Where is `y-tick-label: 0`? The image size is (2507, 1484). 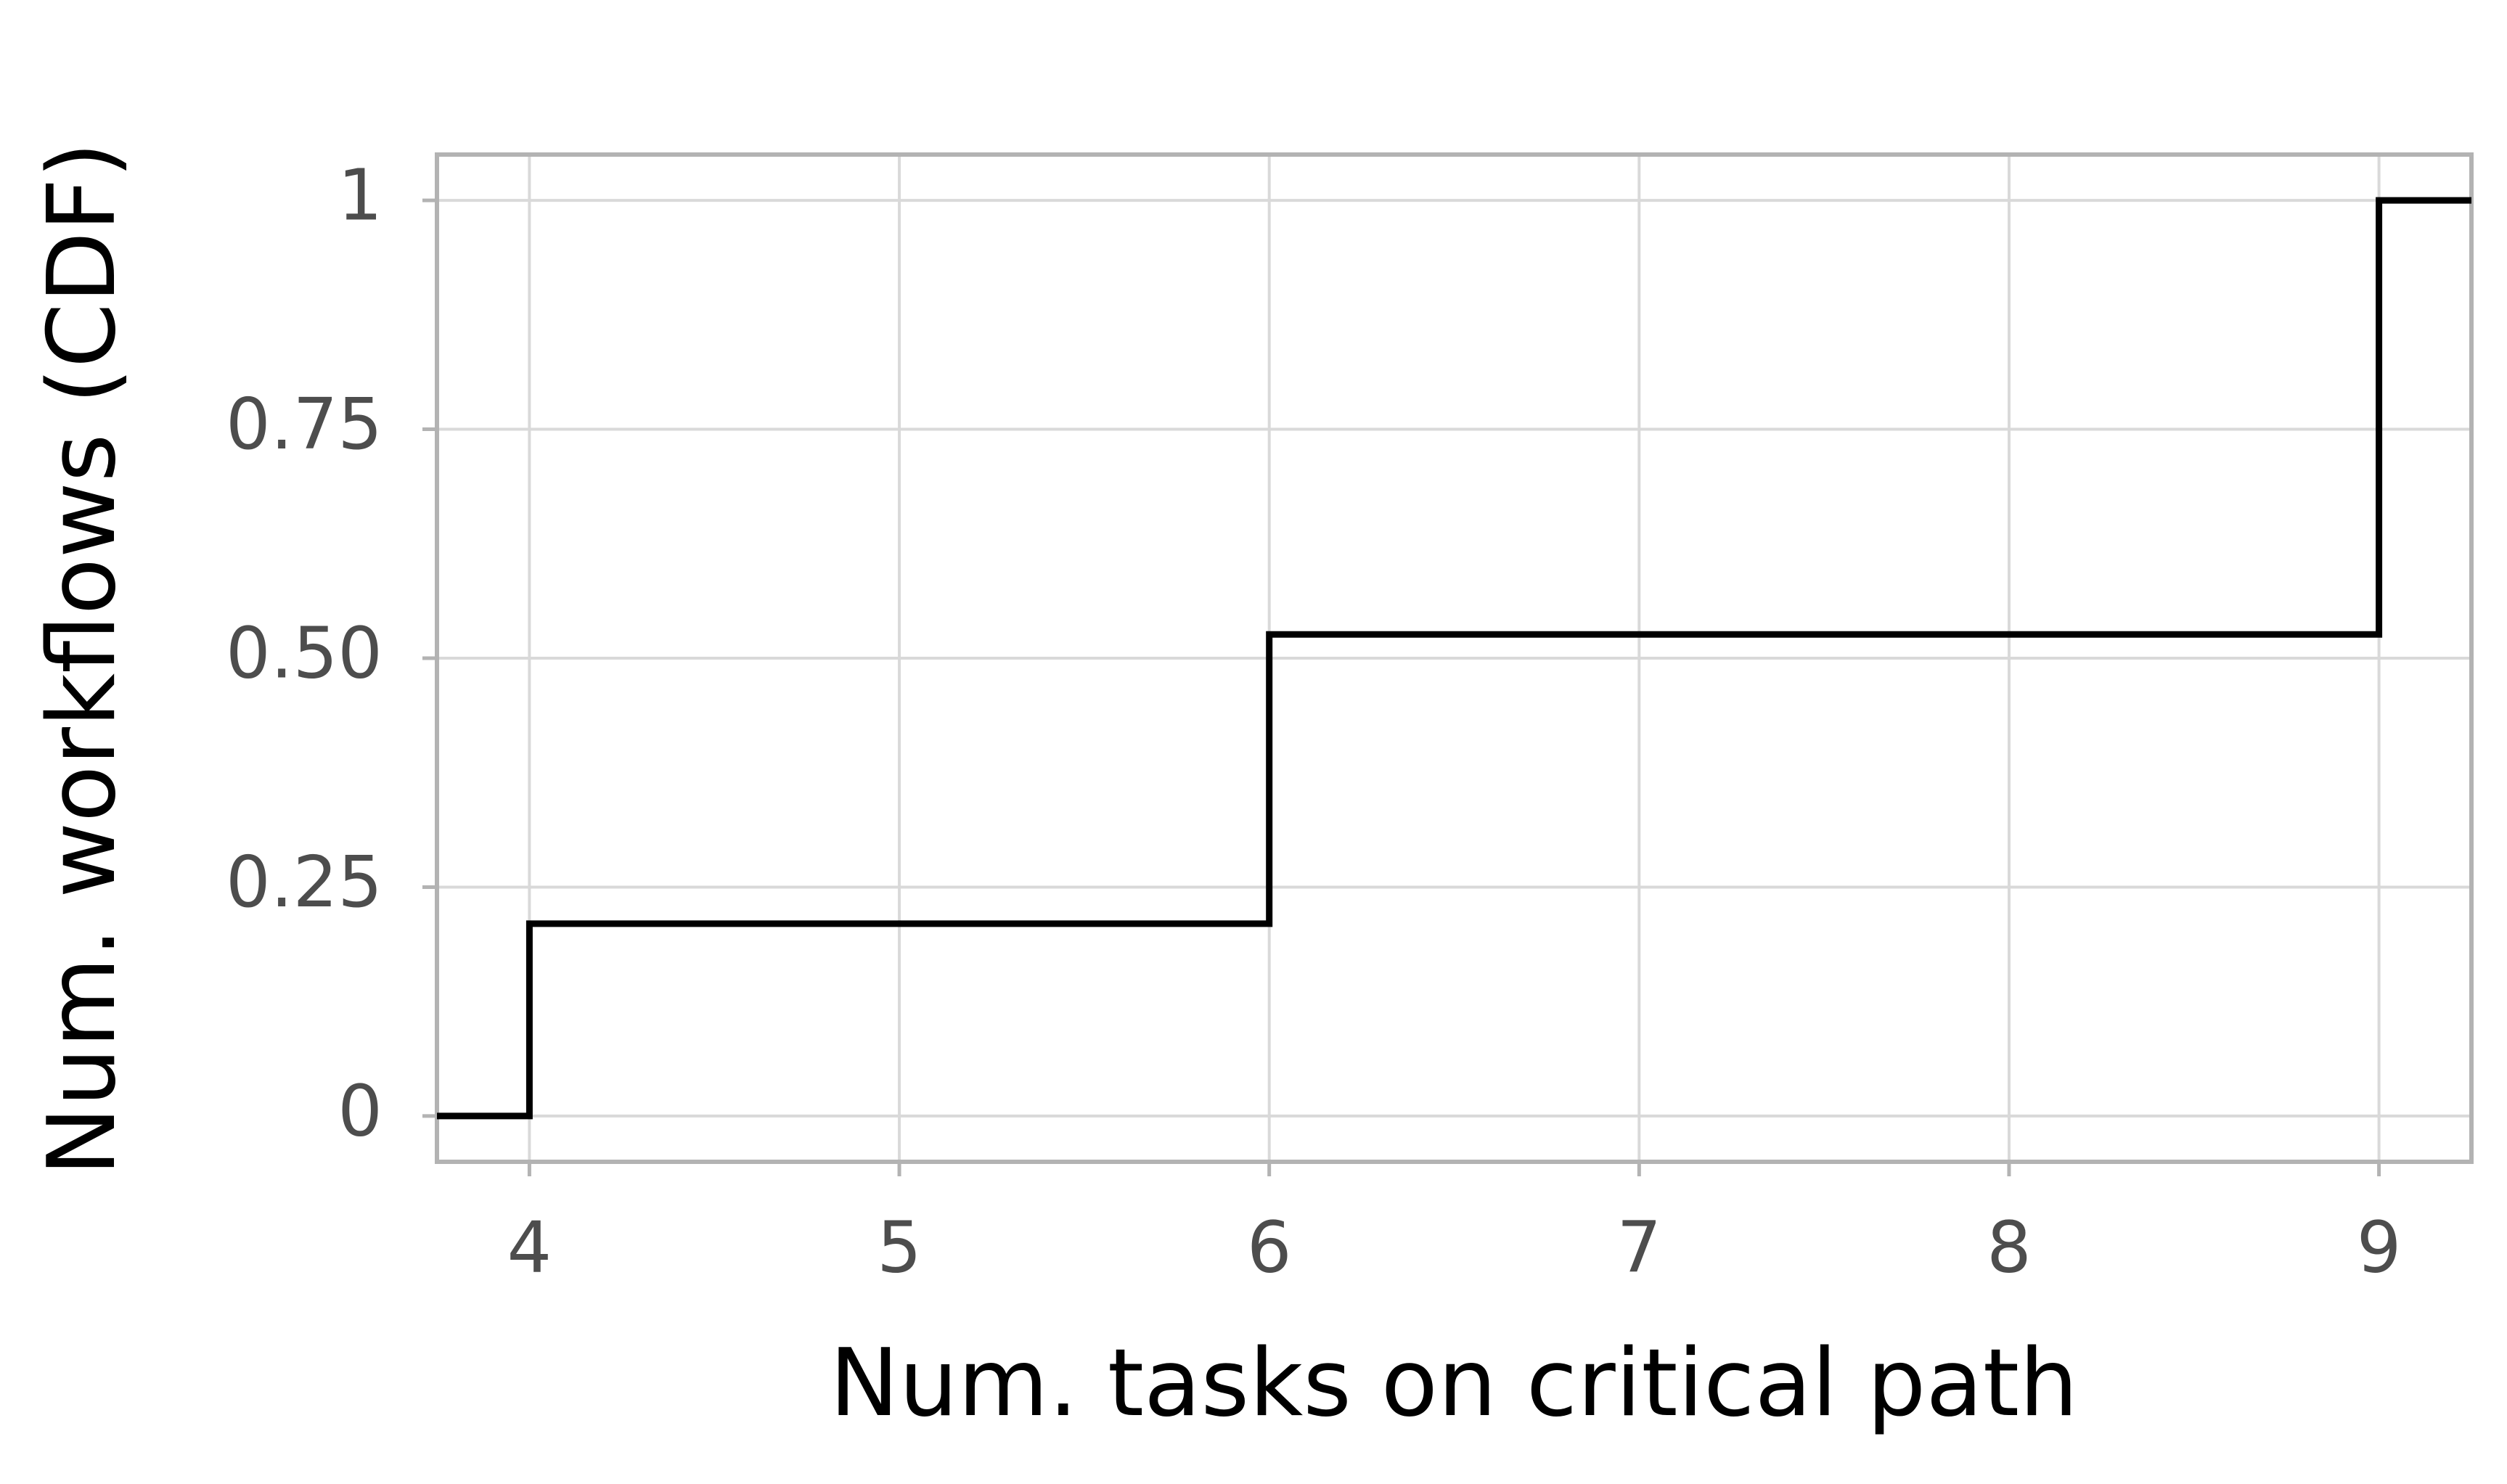
y-tick-label: 0 is located at coordinates (360, 1111).